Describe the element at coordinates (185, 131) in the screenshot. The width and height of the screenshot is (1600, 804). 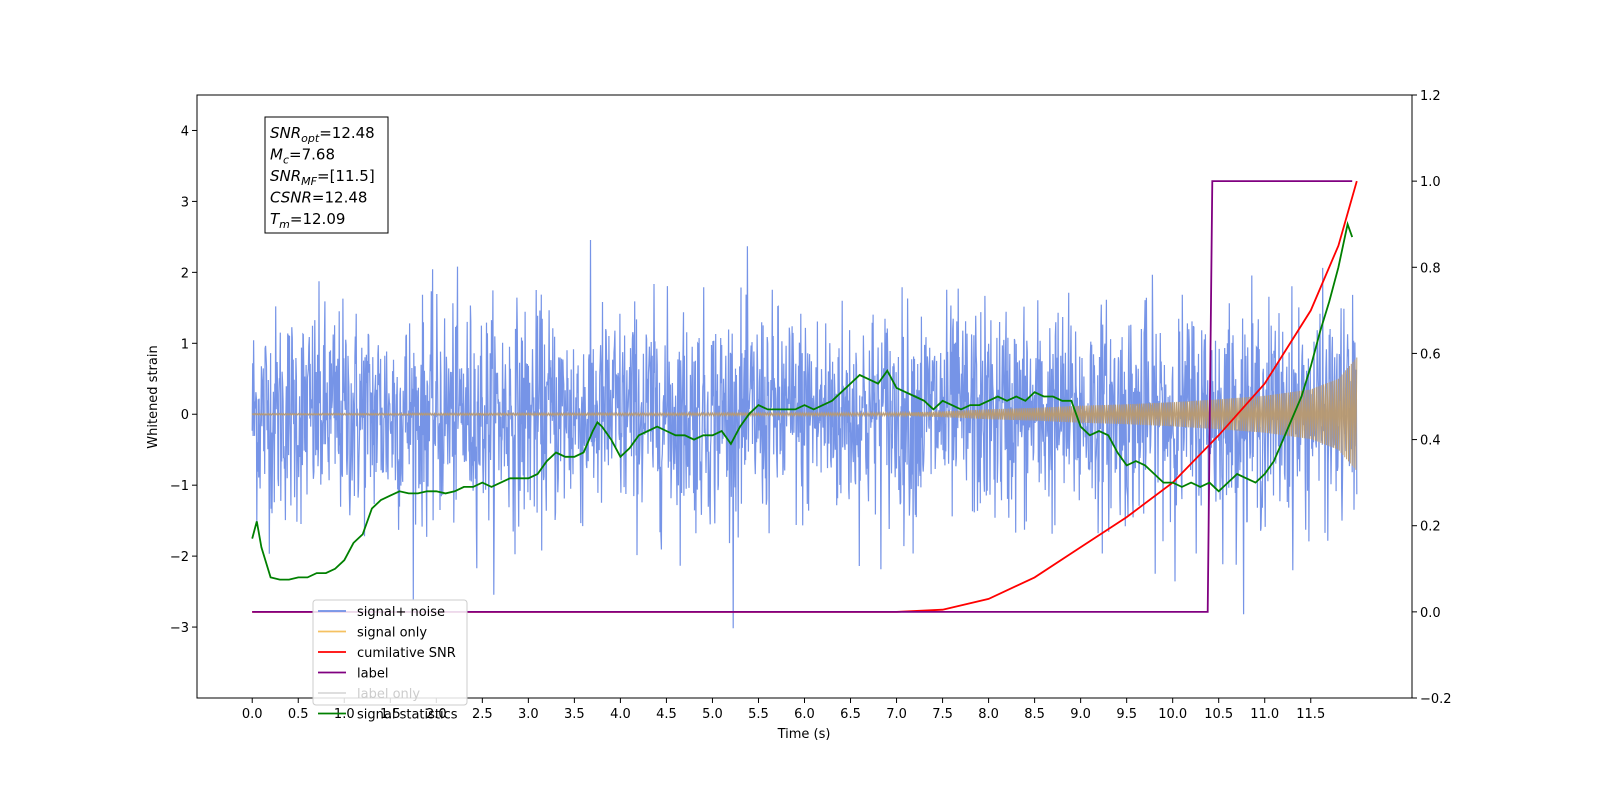
I see `y-tick-label: 4` at that location.